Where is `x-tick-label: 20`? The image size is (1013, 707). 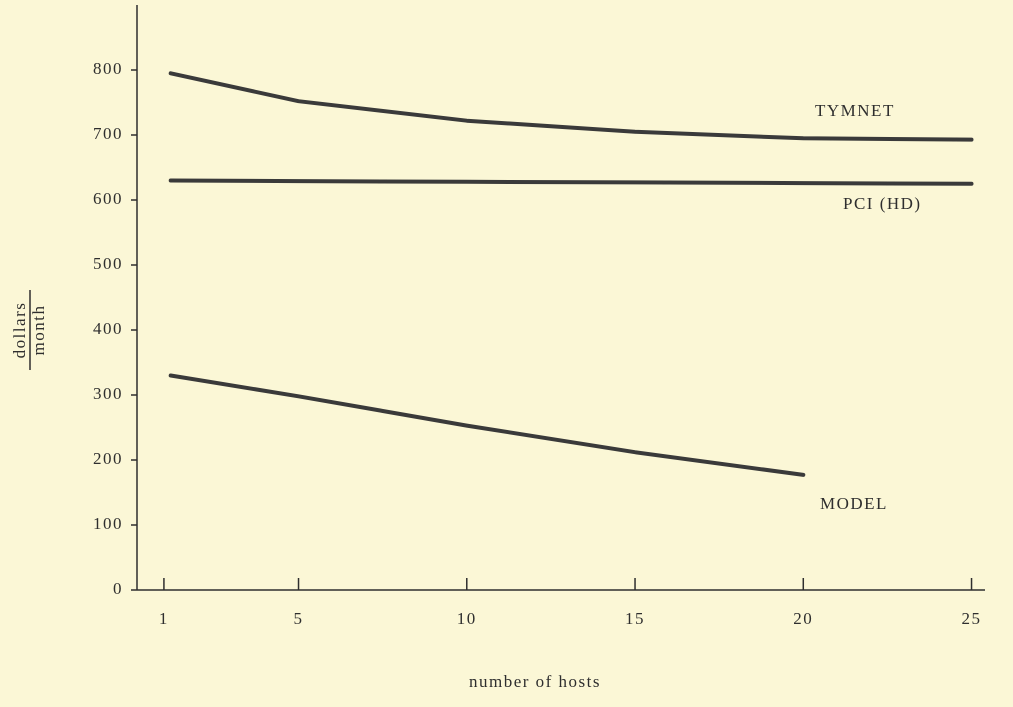
x-tick-label: 20 is located at coordinates (803, 618).